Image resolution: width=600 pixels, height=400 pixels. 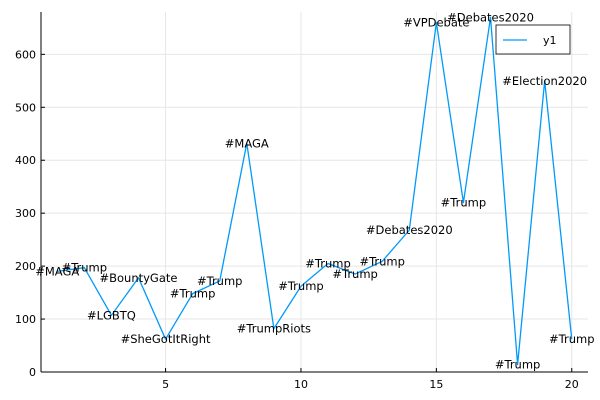 What do you see at coordinates (138, 278) in the screenshot?
I see `data-label: #BountyGate` at bounding box center [138, 278].